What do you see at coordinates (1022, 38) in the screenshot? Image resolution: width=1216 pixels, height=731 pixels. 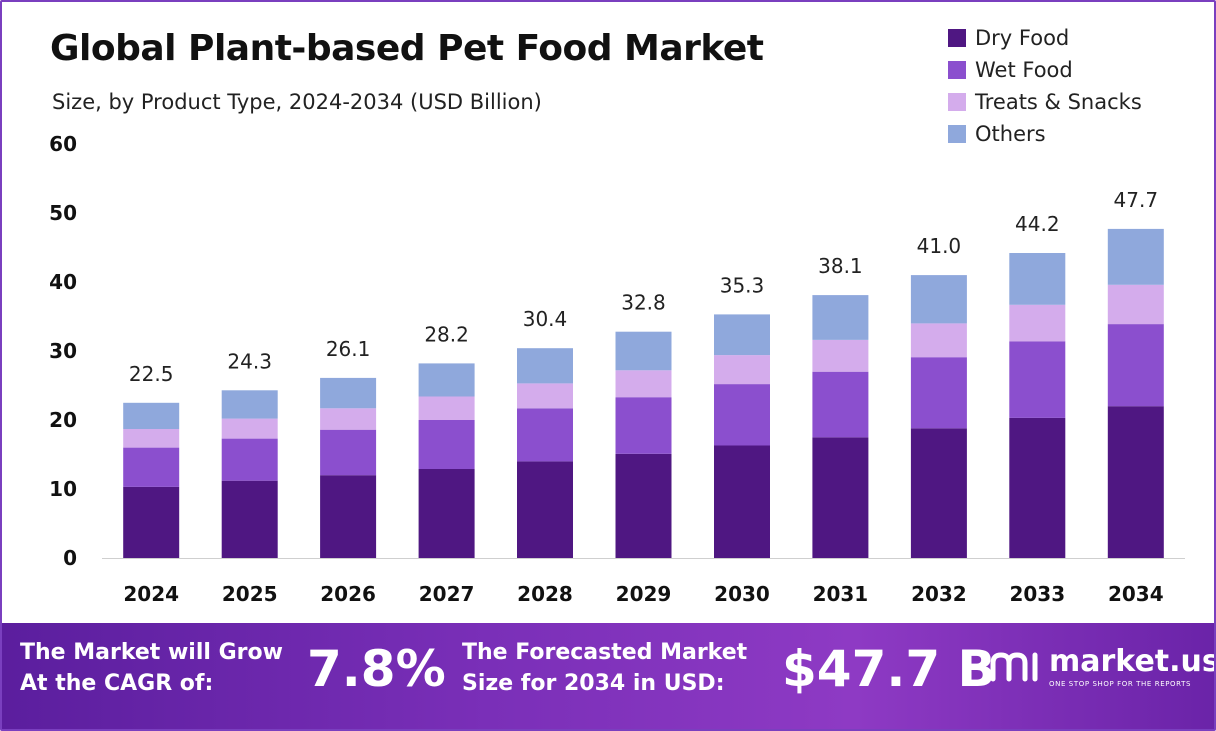 I see `legend-label: Dry Food` at bounding box center [1022, 38].